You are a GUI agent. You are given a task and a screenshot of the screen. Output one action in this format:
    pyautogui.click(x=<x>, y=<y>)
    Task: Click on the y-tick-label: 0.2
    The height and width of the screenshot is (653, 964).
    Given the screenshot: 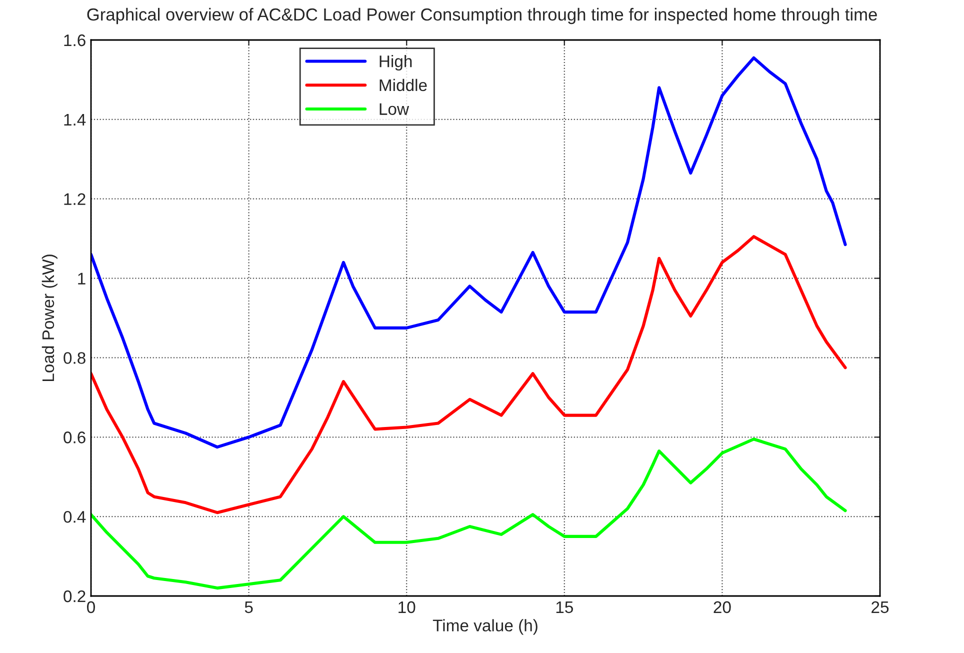 What is the action you would take?
    pyautogui.click(x=75, y=596)
    